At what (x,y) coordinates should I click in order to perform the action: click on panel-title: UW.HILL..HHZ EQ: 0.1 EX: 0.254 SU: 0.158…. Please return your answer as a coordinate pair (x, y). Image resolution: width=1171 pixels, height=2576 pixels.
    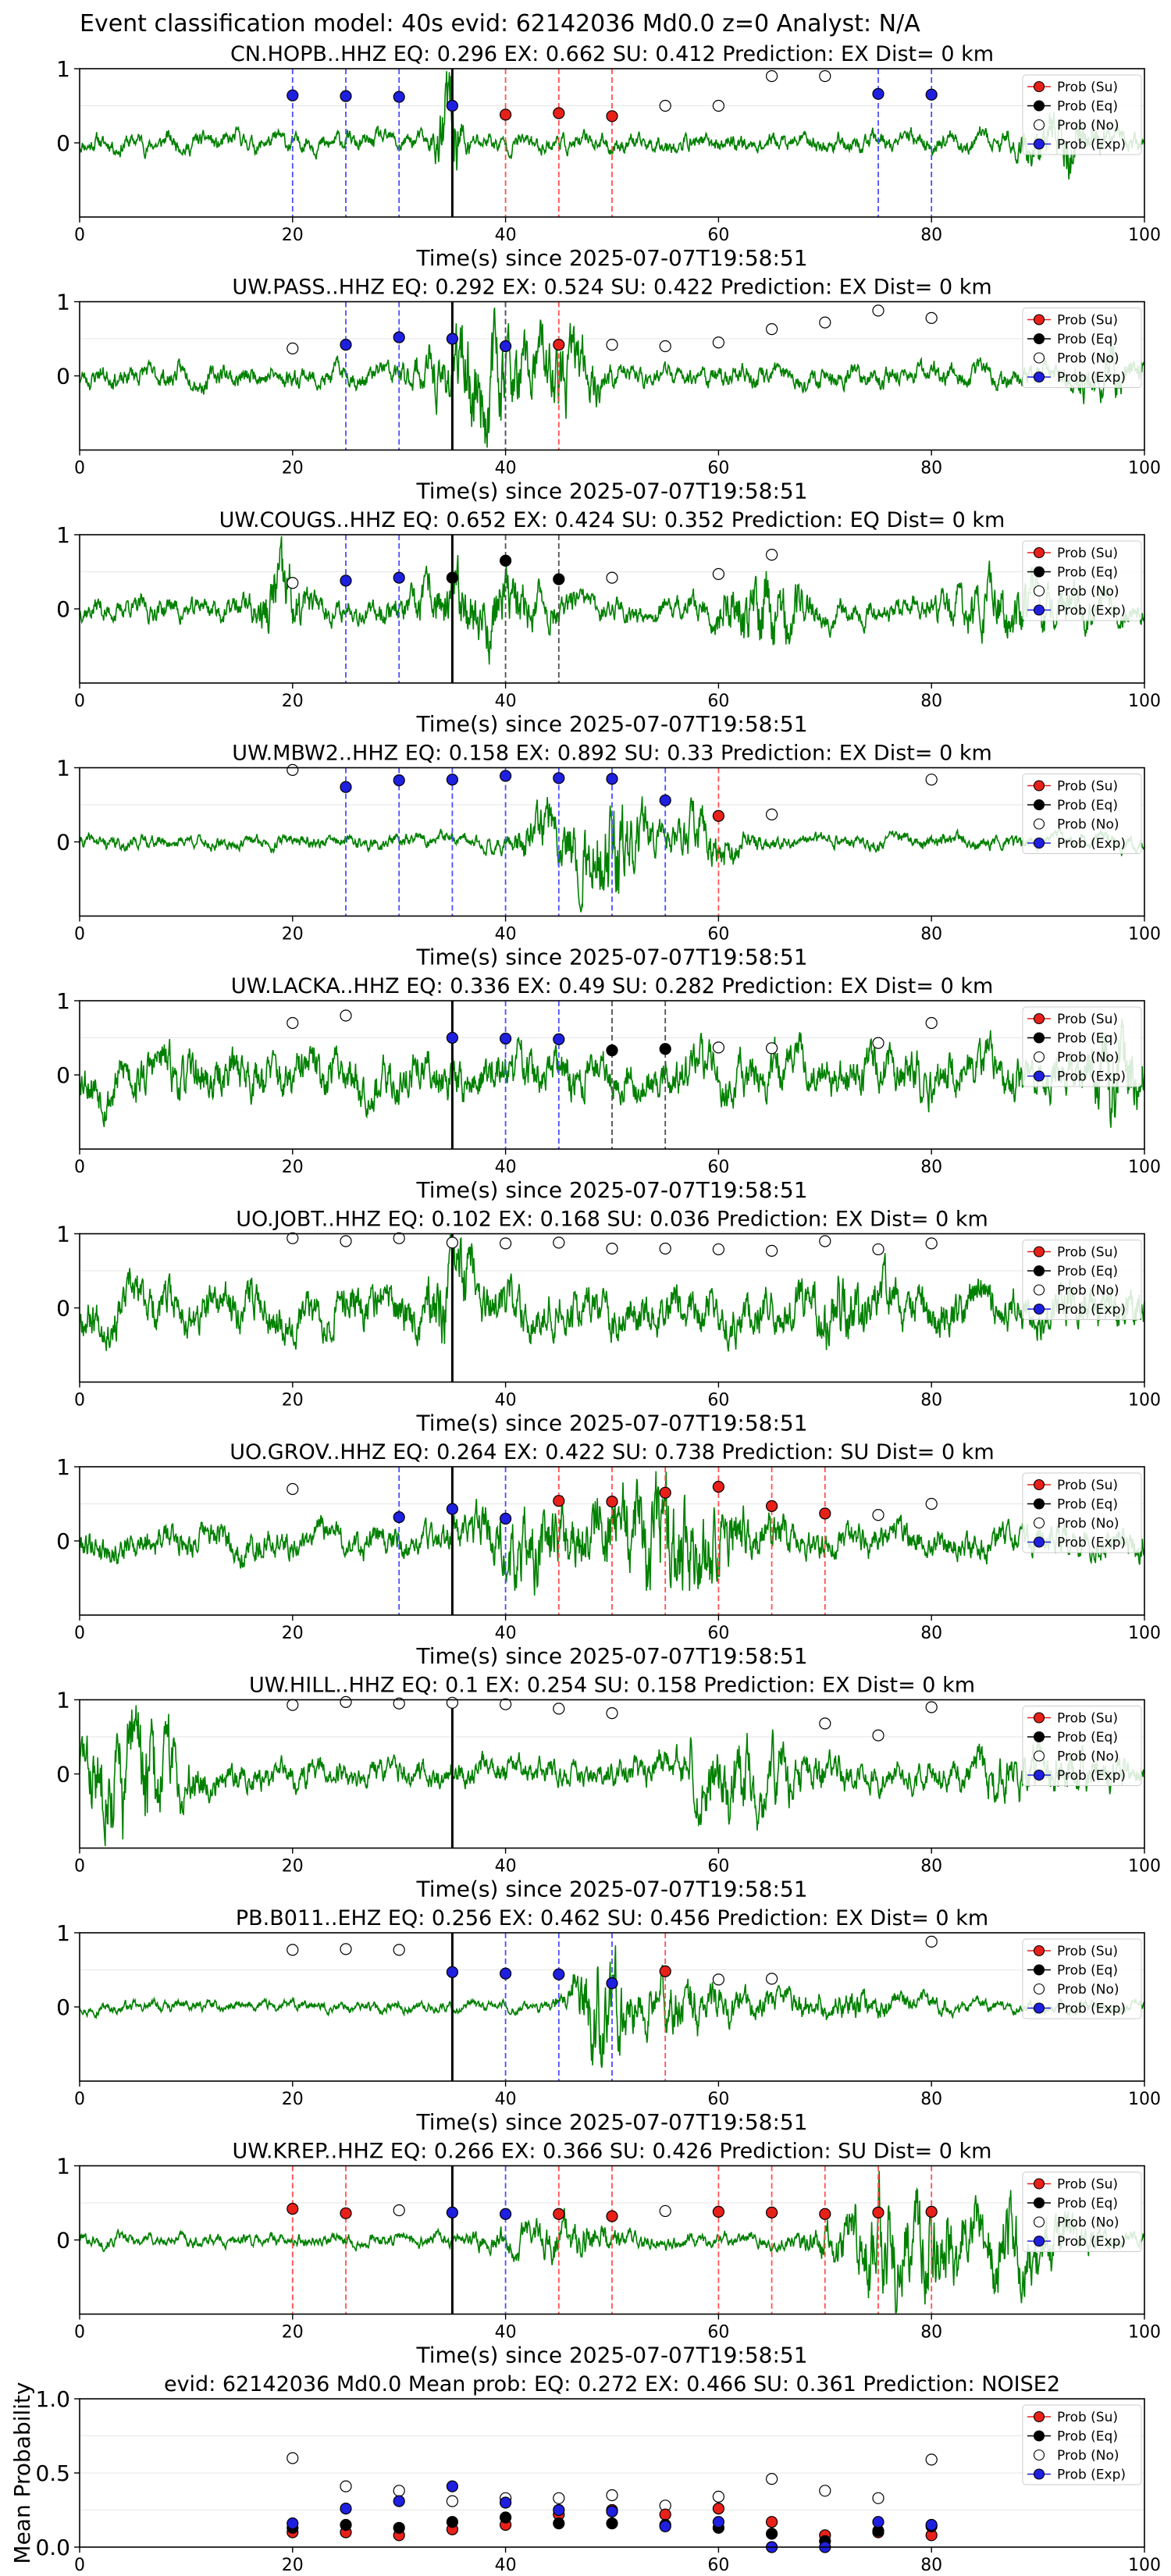
    Looking at the image, I should click on (612, 1686).